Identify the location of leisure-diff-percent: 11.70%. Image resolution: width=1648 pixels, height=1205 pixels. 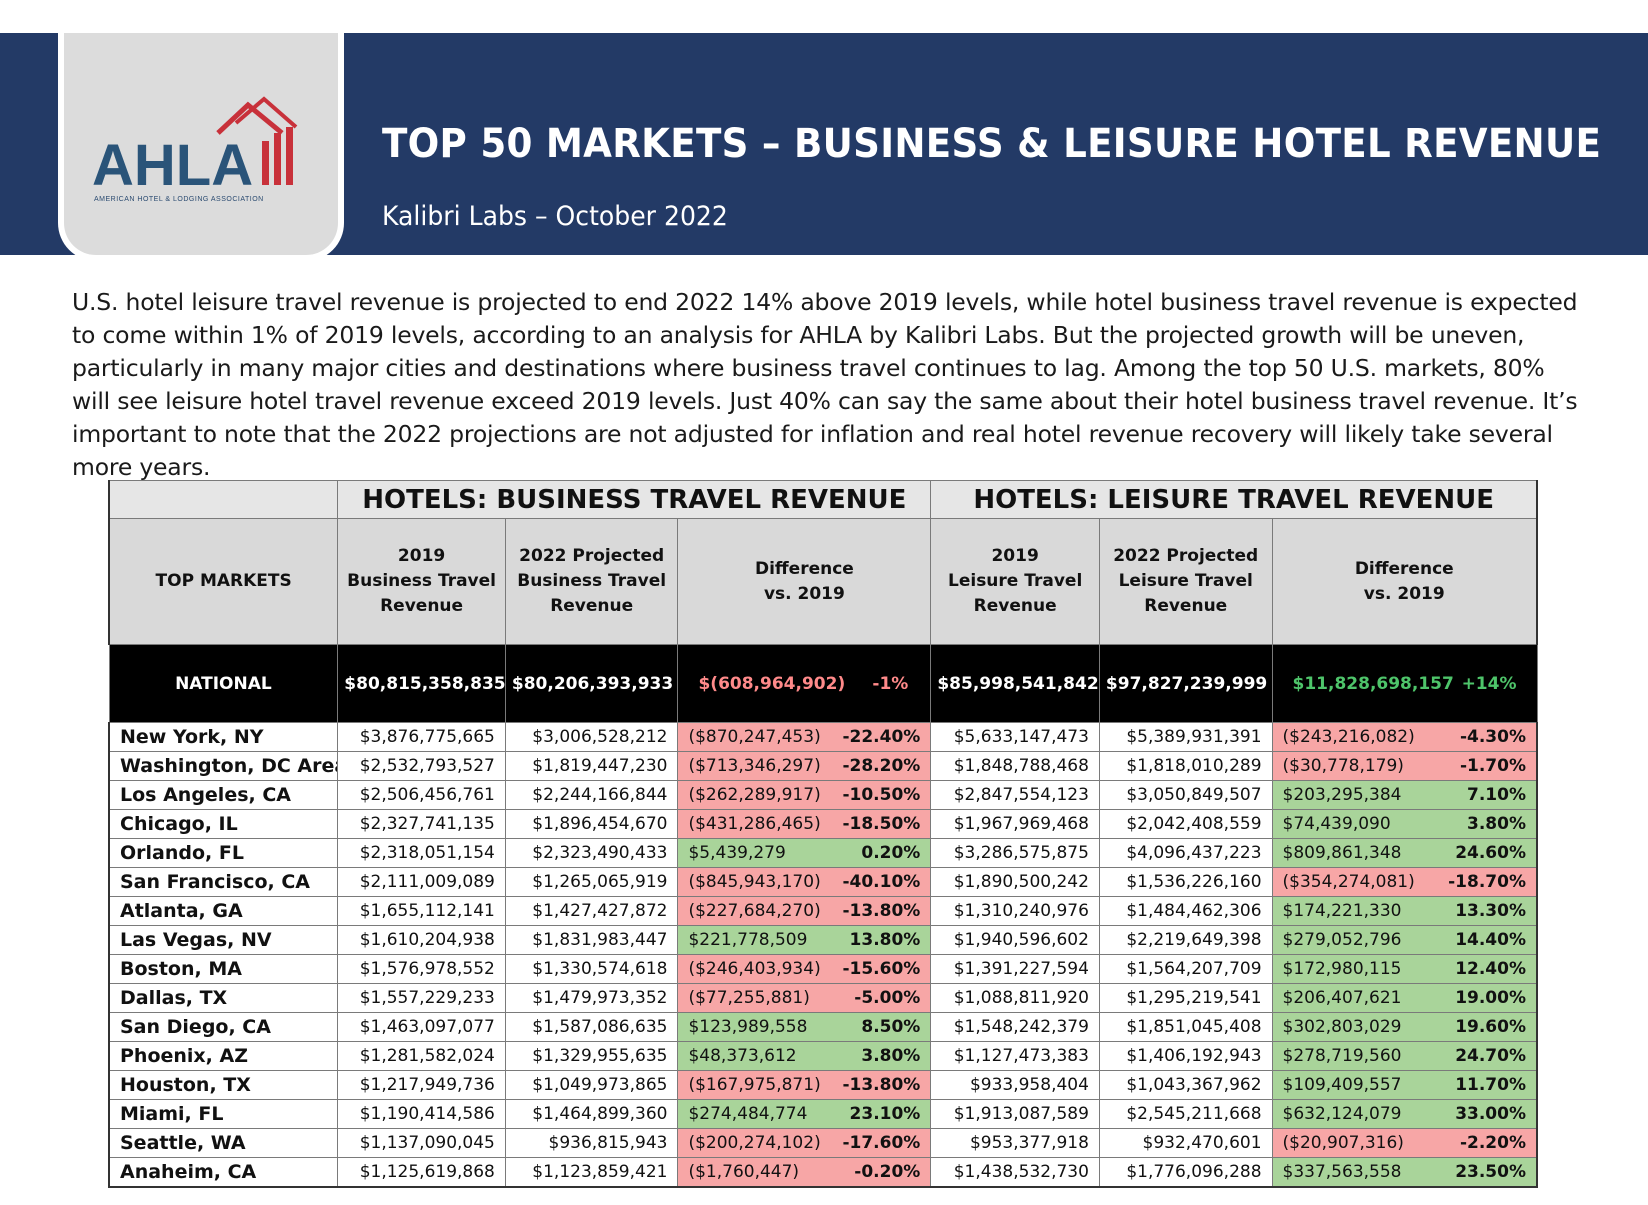
(1490, 1085).